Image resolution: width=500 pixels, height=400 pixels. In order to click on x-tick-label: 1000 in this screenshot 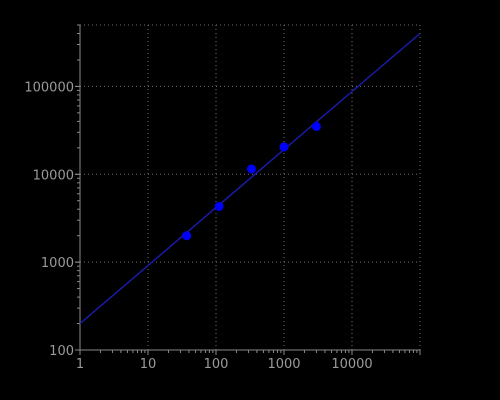, I will do `click(283, 364)`.